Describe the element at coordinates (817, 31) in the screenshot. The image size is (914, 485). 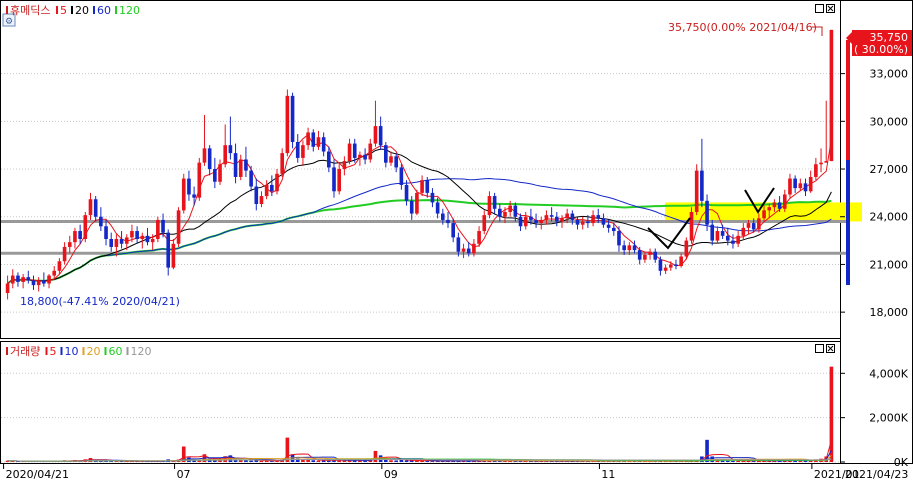
I see `high-annotation-leader` at that location.